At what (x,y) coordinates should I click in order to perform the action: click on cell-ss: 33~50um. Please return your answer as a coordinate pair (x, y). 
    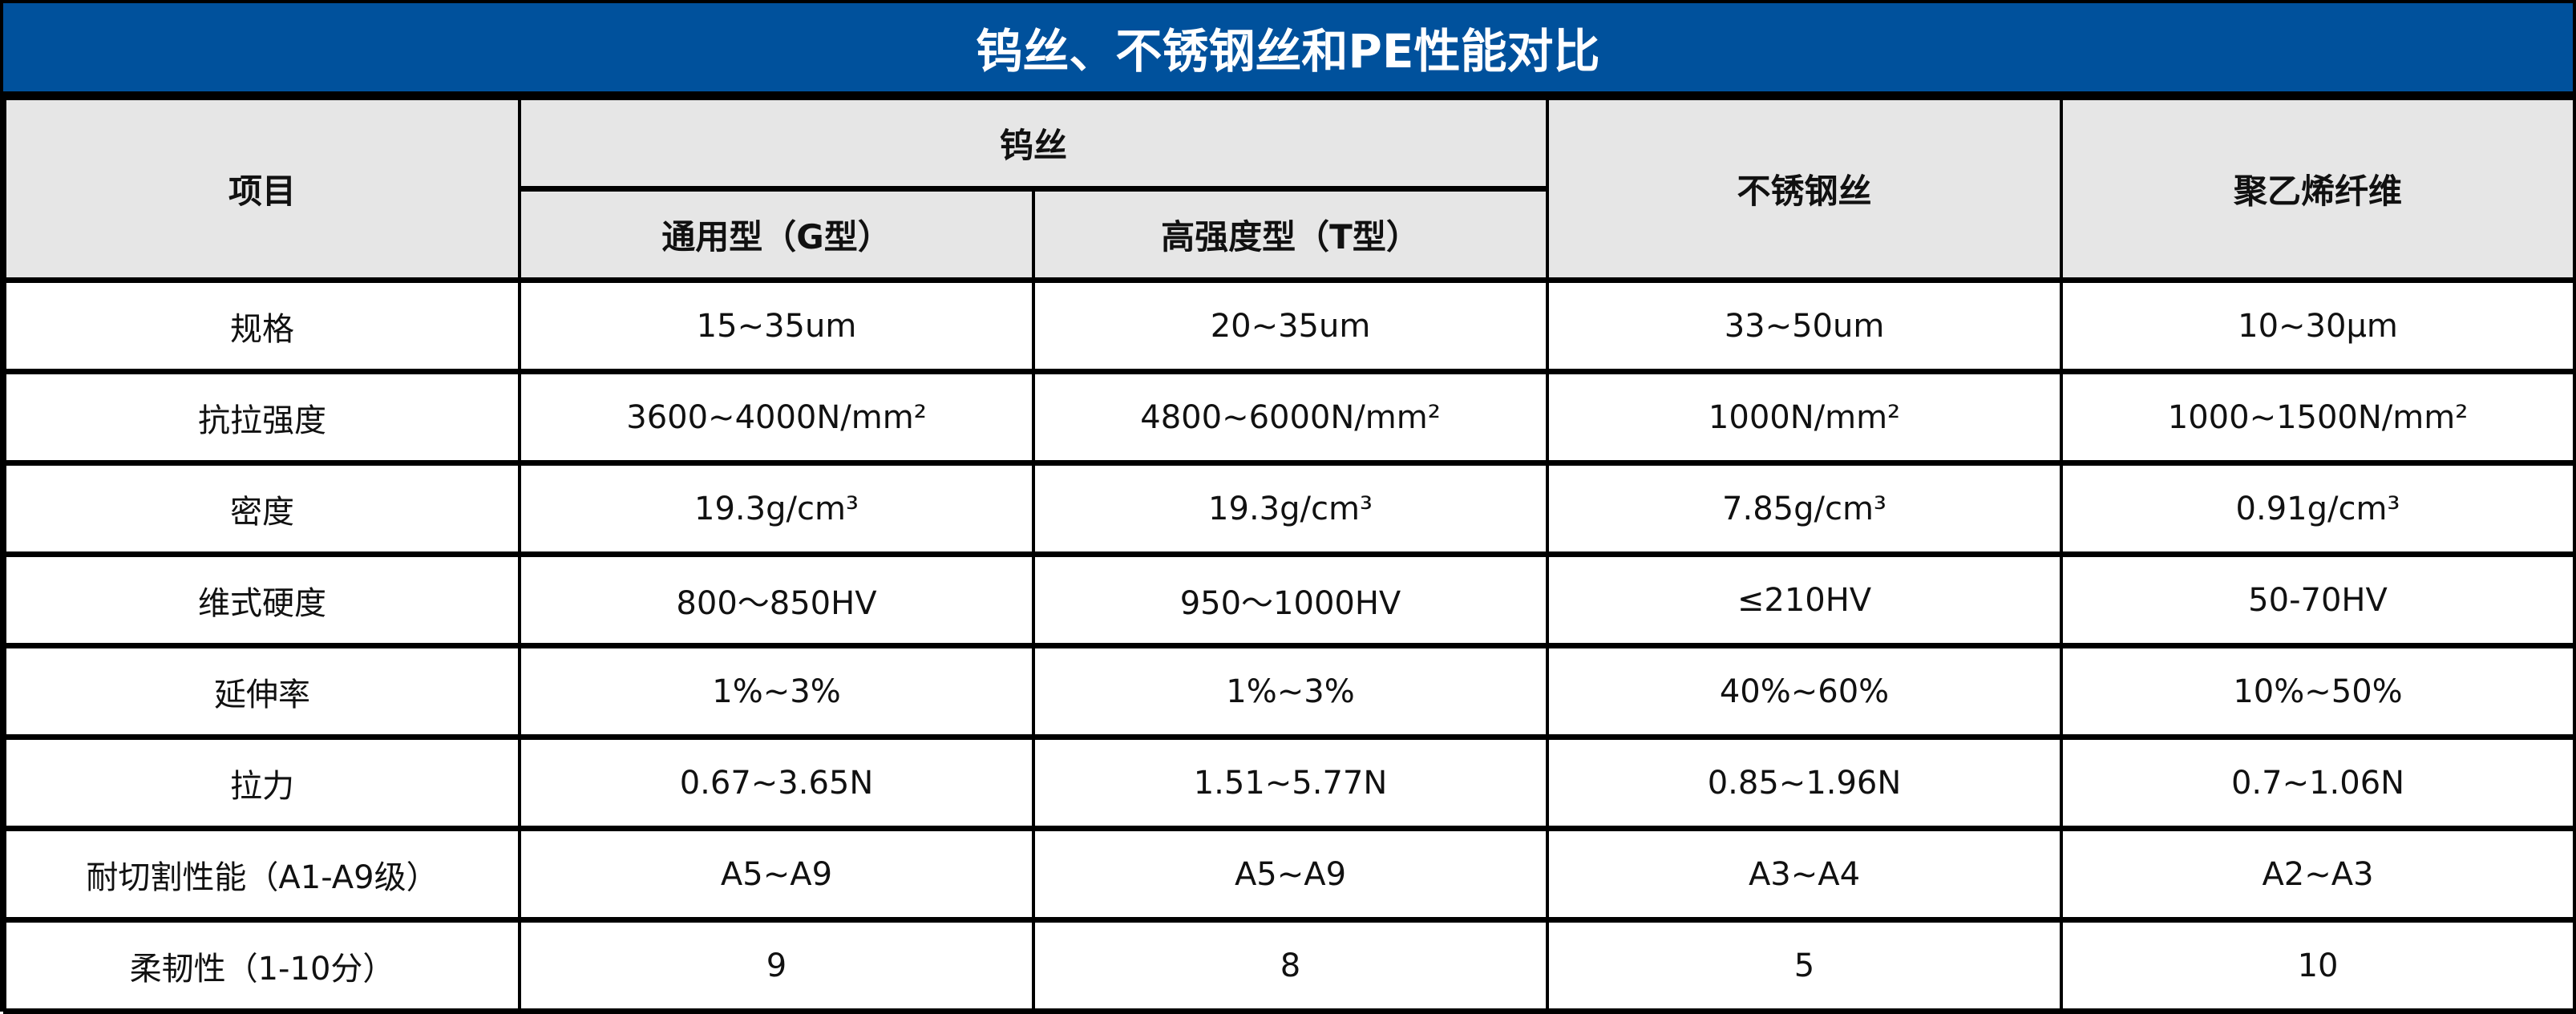
    Looking at the image, I should click on (1805, 326).